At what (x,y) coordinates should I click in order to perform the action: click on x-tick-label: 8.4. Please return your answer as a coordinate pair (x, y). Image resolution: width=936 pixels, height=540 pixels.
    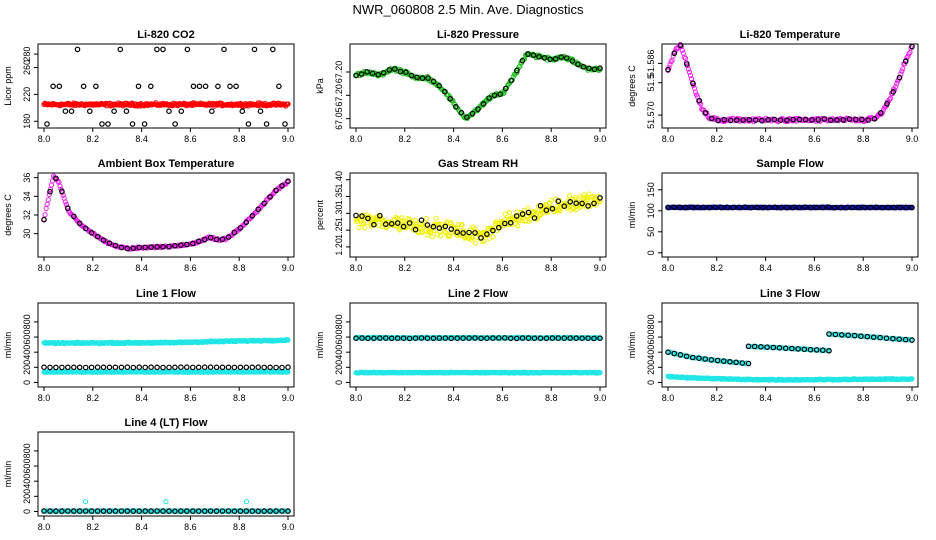
    Looking at the image, I should click on (453, 139).